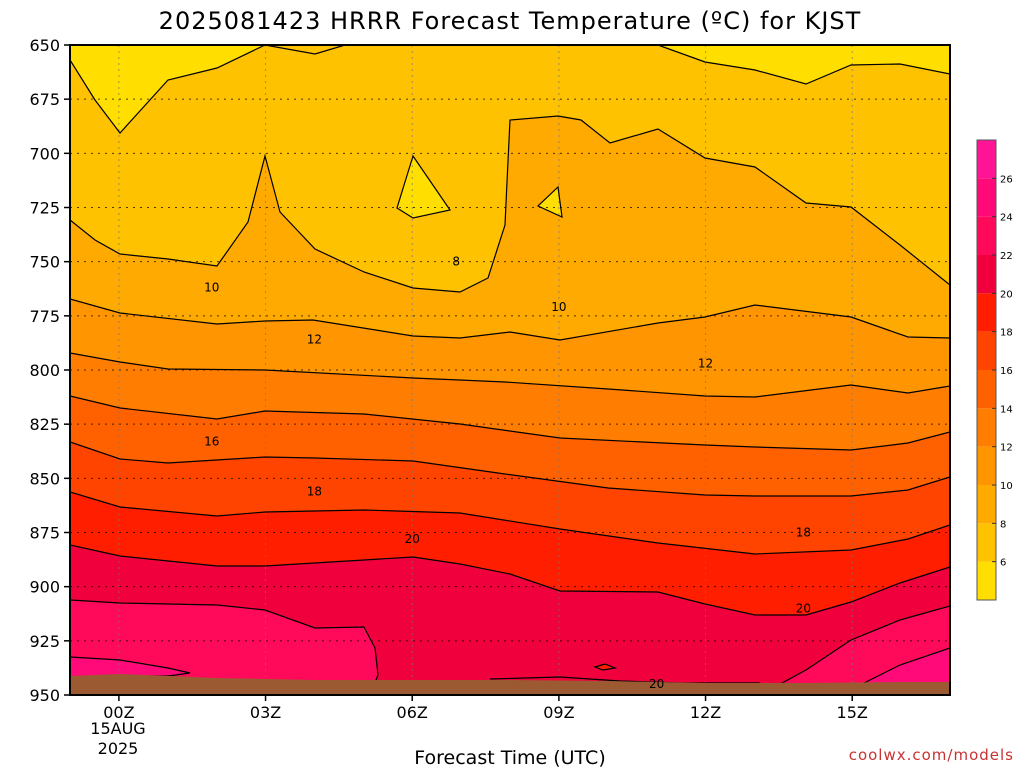 This screenshot has width=1024, height=768. What do you see at coordinates (931, 755) in the screenshot?
I see `site-credit: coolwx.com/models` at bounding box center [931, 755].